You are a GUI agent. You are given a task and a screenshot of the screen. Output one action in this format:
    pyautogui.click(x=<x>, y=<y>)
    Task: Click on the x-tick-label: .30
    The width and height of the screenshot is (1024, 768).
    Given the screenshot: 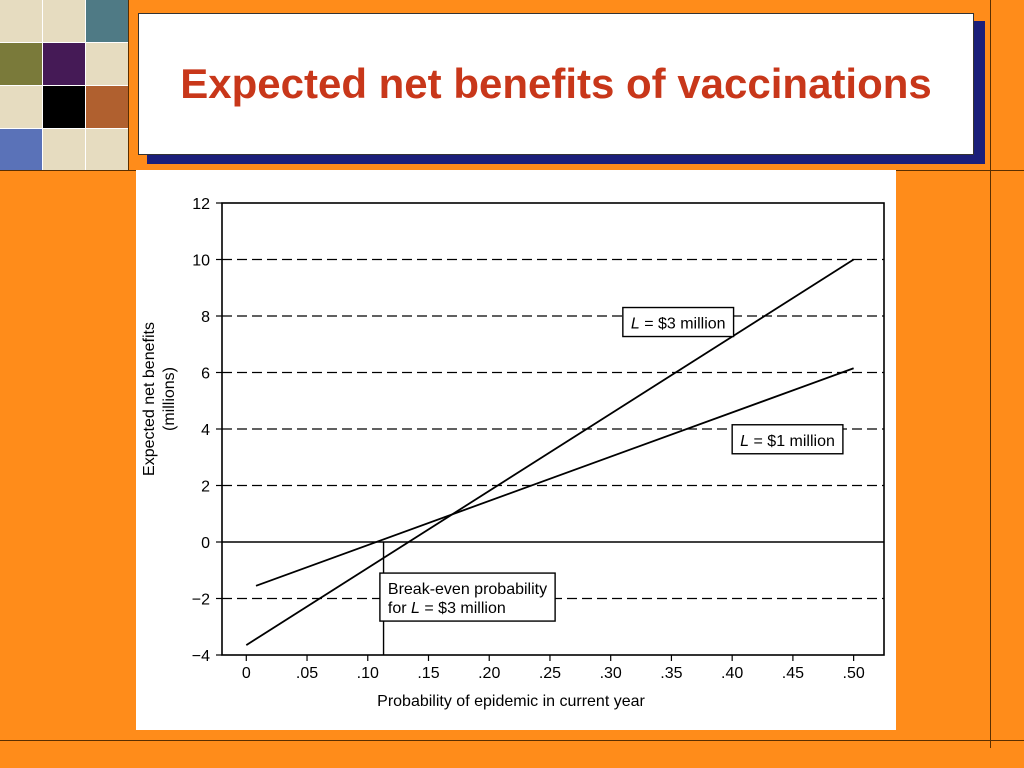 What is the action you would take?
    pyautogui.click(x=611, y=673)
    